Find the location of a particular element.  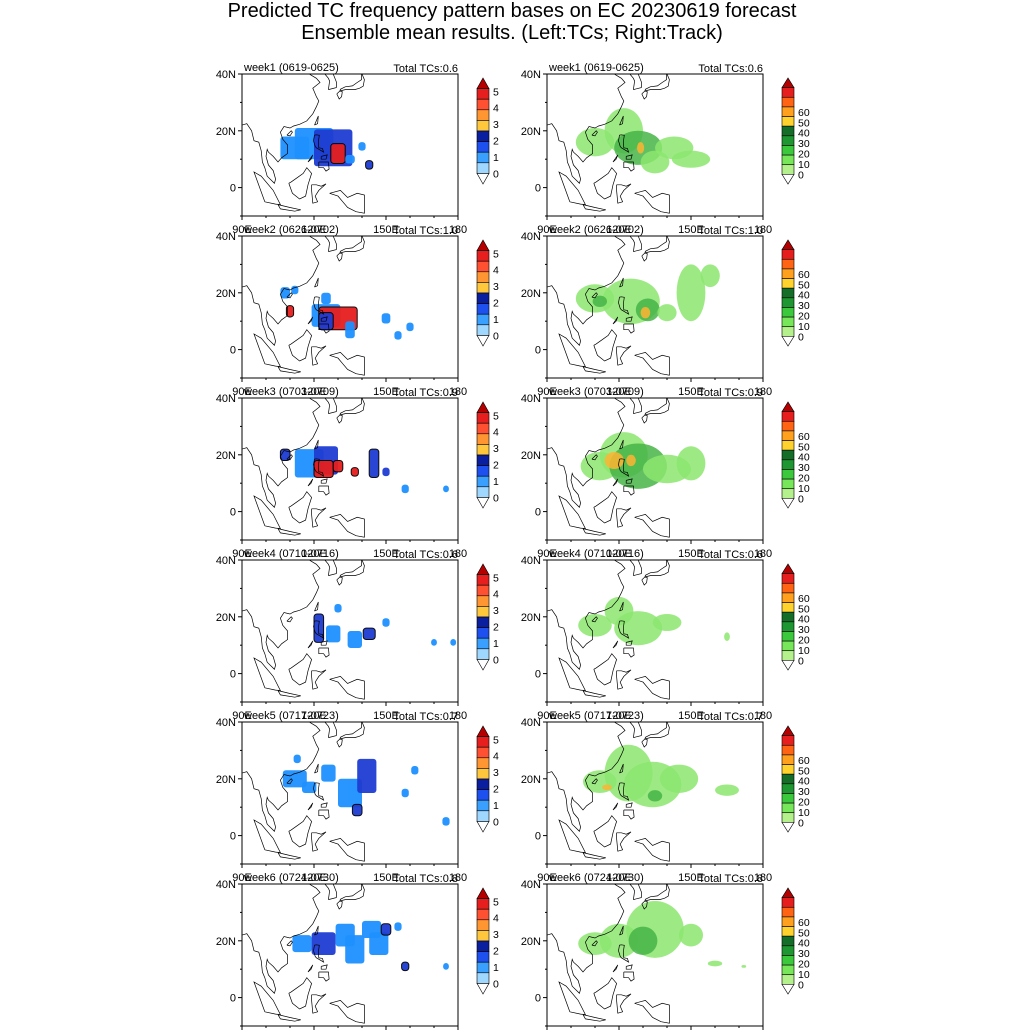

week-label: week1 (0619-0625) is located at coordinates (291, 68).